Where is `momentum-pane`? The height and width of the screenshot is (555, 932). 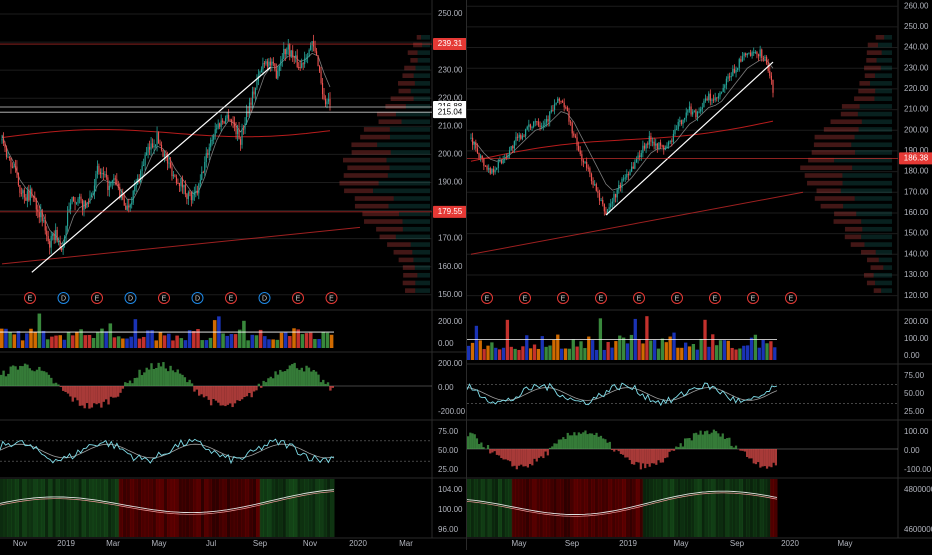 momentum-pane is located at coordinates (216, 385).